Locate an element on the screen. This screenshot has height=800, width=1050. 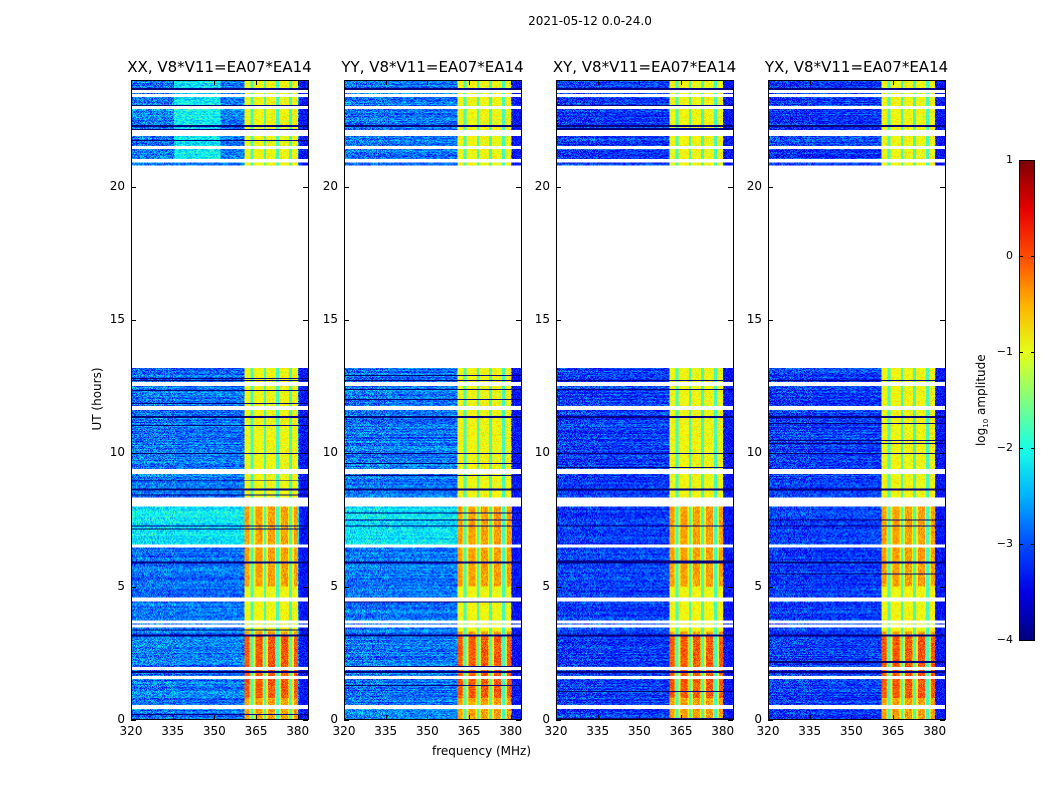
colorbar-tick-label: 0 is located at coordinates (1009, 255).